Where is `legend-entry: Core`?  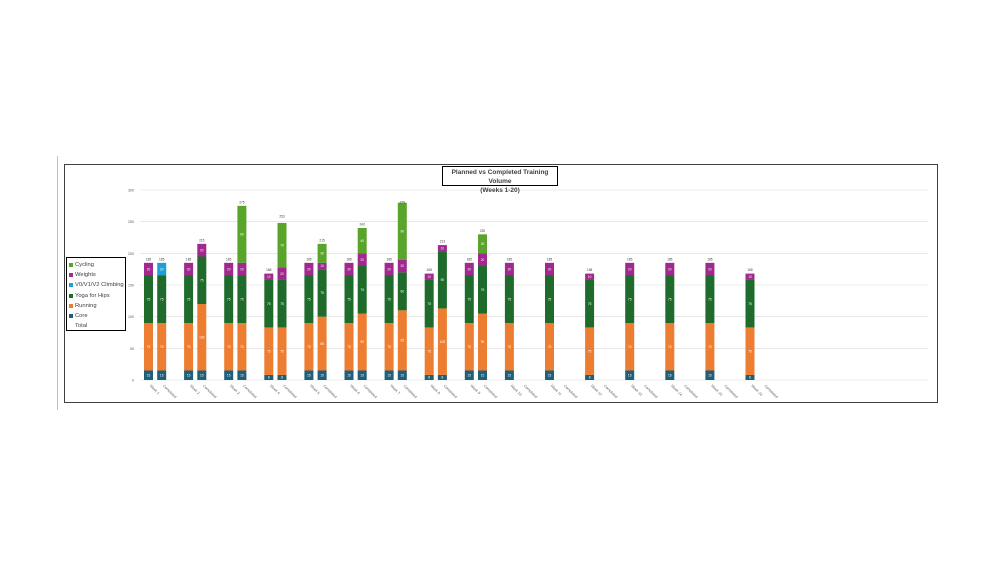 legend-entry: Core is located at coordinates (96, 316).